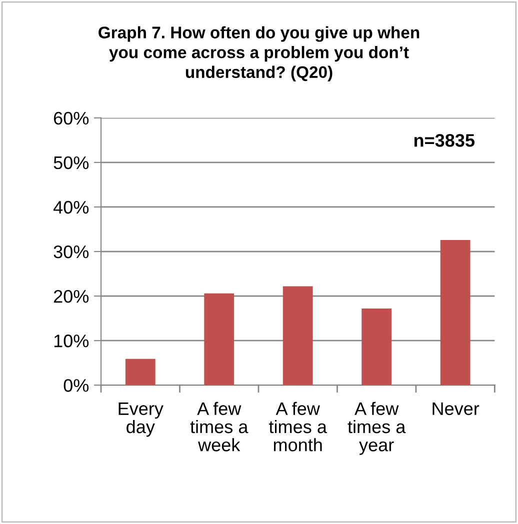 This screenshot has width=518, height=524. Describe the element at coordinates (71, 163) in the screenshot. I see `y-tick-label: 50%` at that location.